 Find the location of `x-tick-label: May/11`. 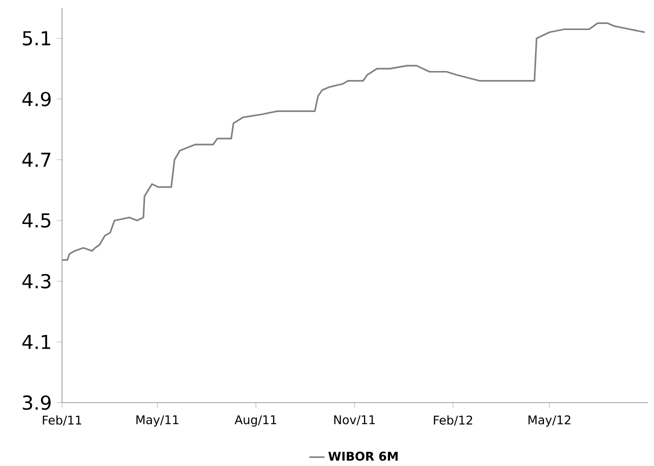

x-tick-label: May/11 is located at coordinates (157, 421).